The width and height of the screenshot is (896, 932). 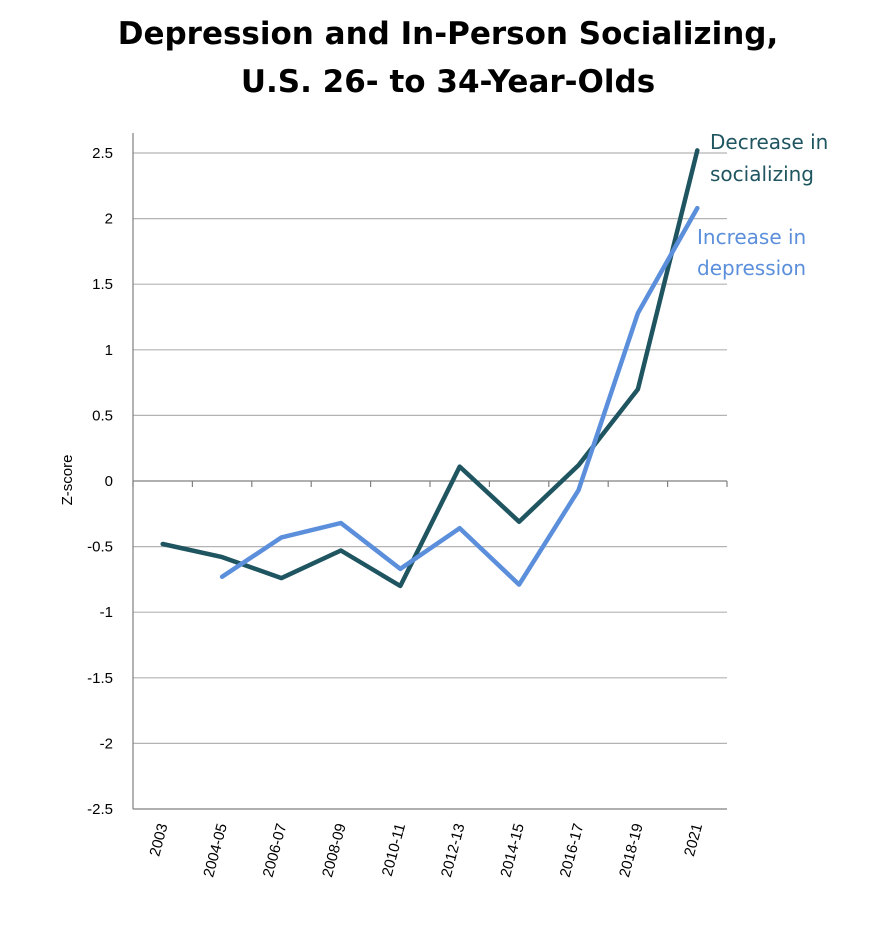 I want to click on y-tick-label: -1.5, so click(x=100, y=678).